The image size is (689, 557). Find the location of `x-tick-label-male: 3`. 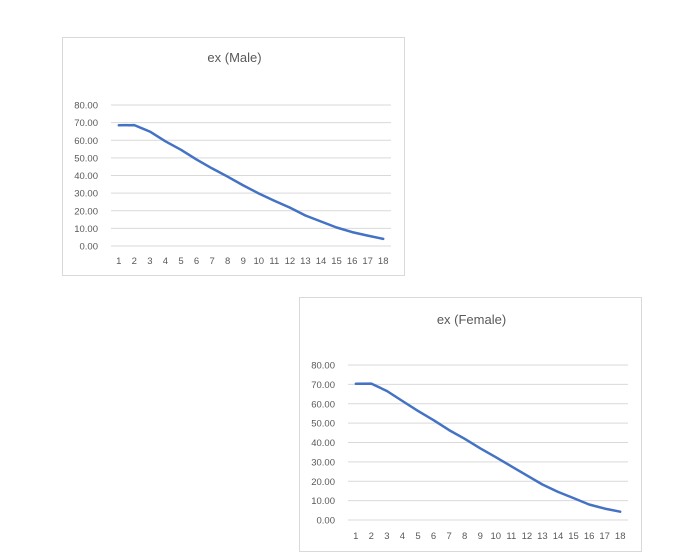

x-tick-label-male: 3 is located at coordinates (149, 261).